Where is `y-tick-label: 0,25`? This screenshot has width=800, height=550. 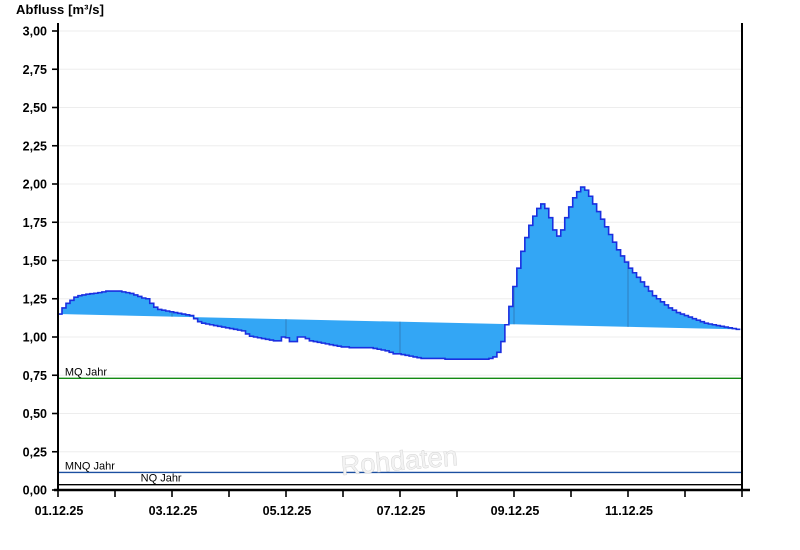
y-tick-label: 0,25 is located at coordinates (35, 452).